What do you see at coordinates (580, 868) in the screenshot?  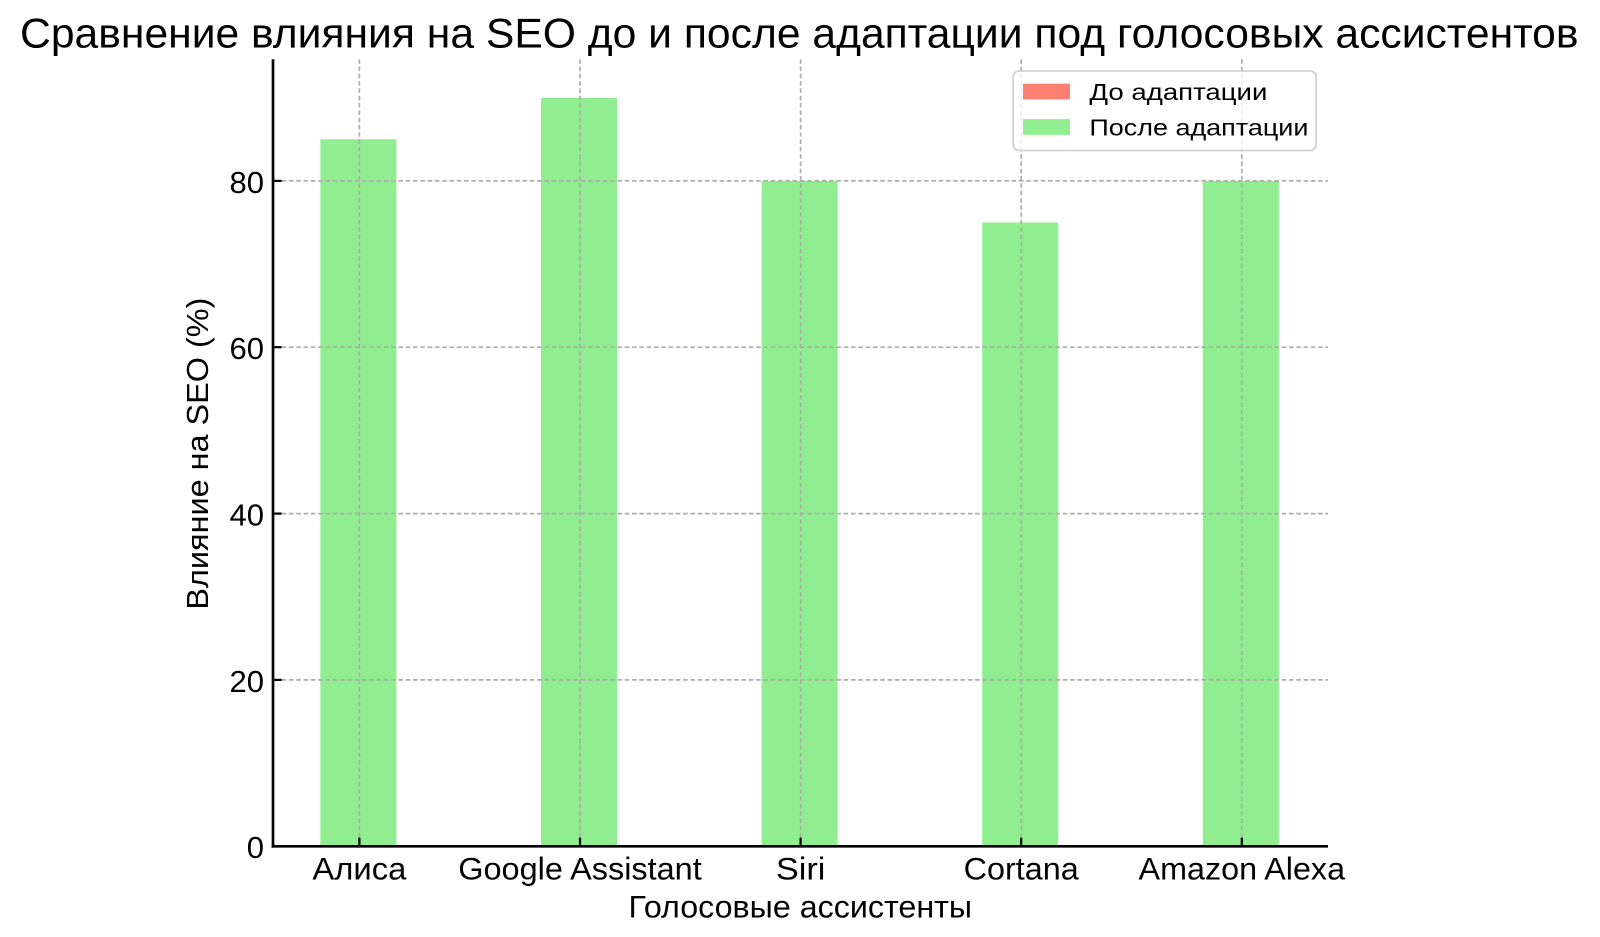 I see `svg-text: Google Assistant` at bounding box center [580, 868].